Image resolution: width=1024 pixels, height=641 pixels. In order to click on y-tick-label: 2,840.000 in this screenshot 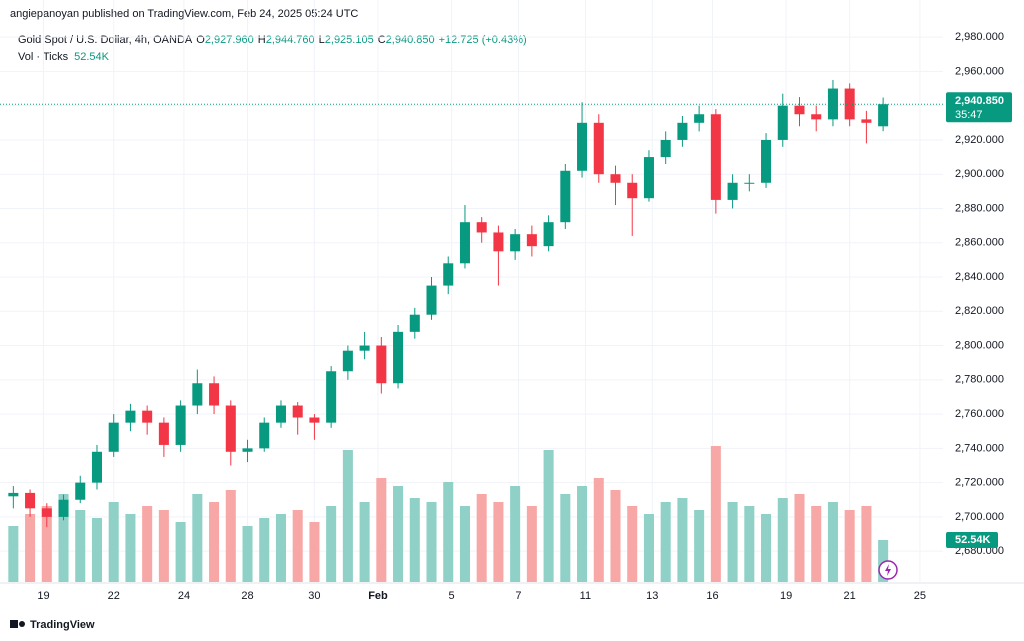, I will do `click(979, 277)`.